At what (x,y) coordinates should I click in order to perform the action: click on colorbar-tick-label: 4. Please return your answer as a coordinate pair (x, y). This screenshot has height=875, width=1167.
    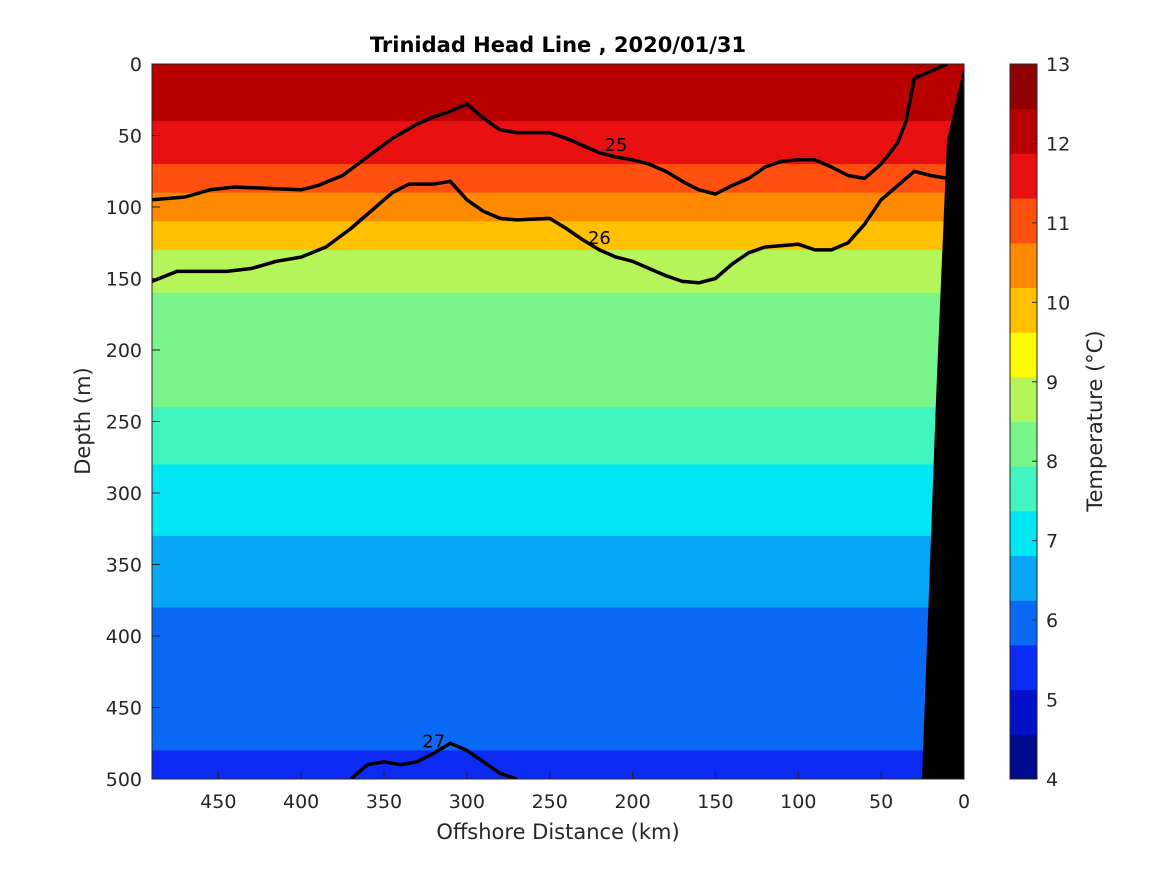
    Looking at the image, I should click on (1052, 780).